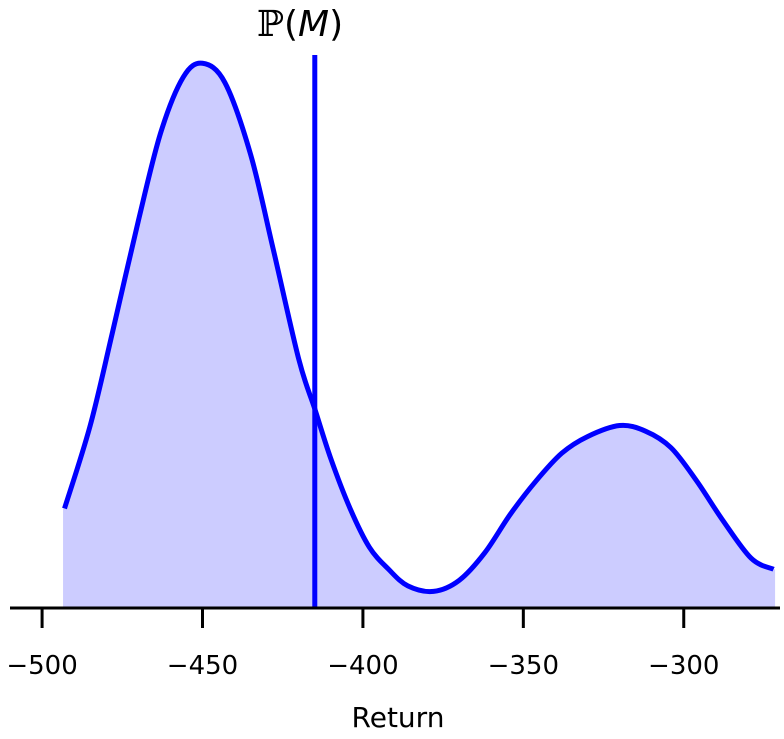  I want to click on x-tick-label: −300, so click(683, 666).